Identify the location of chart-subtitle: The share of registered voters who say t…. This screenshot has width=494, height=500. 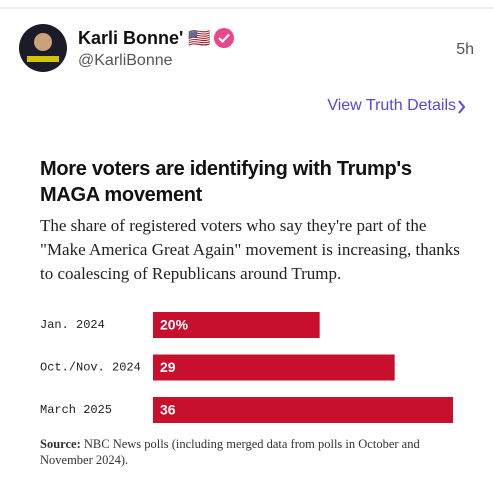
(250, 249).